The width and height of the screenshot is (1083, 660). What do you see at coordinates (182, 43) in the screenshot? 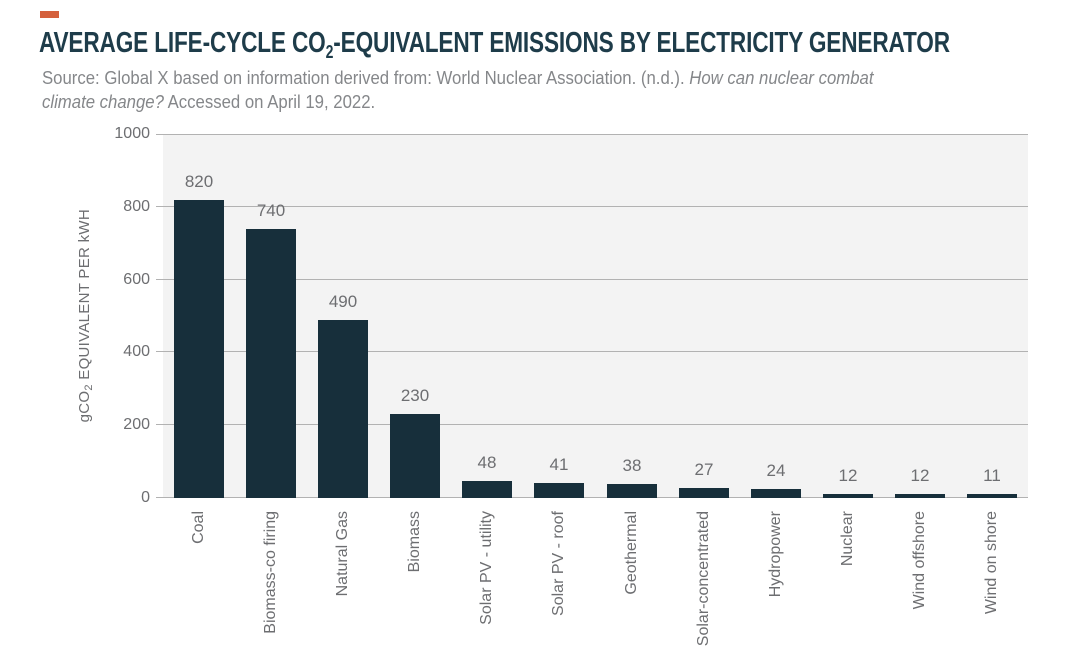
I see `title-text: AVERAGE LIFE-CYCLE CO` at bounding box center [182, 43].